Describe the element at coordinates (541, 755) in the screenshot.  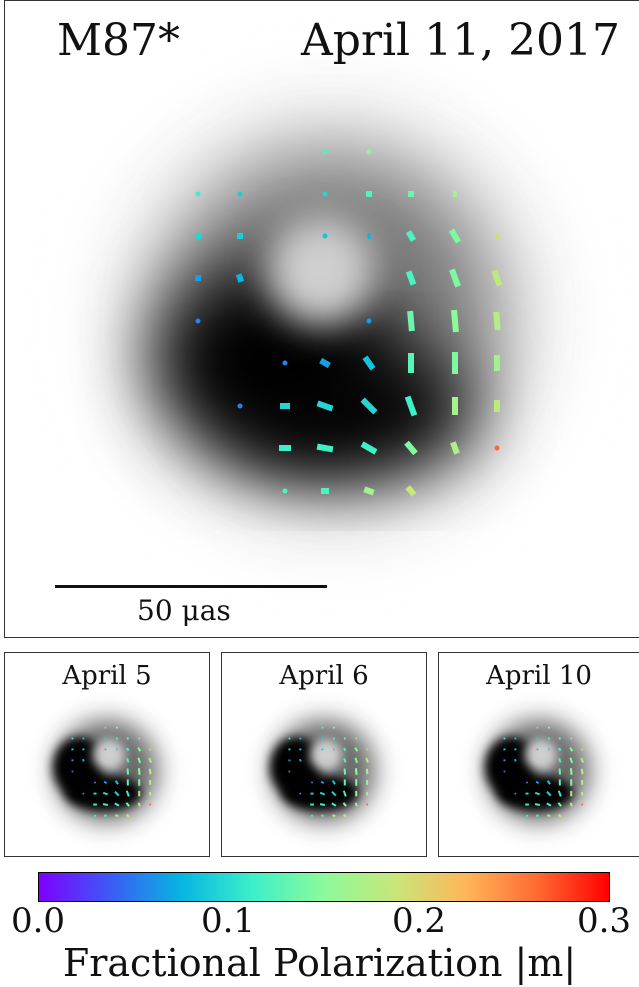
I see `ring-shadow` at that location.